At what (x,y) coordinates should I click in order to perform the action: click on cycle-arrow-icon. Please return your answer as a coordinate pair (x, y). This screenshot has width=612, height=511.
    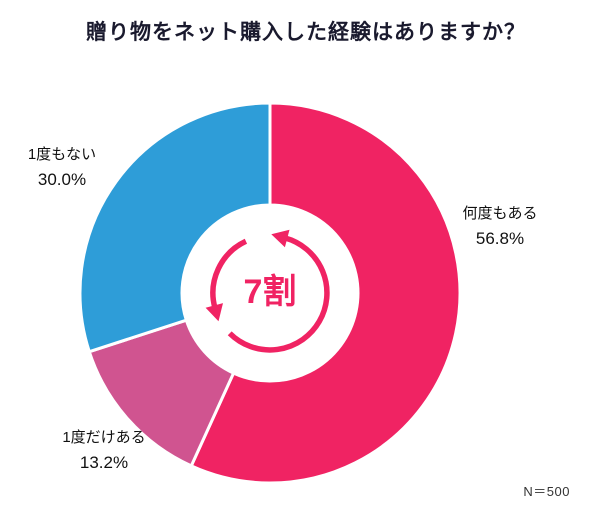
    Looking at the image, I should click on (267, 291).